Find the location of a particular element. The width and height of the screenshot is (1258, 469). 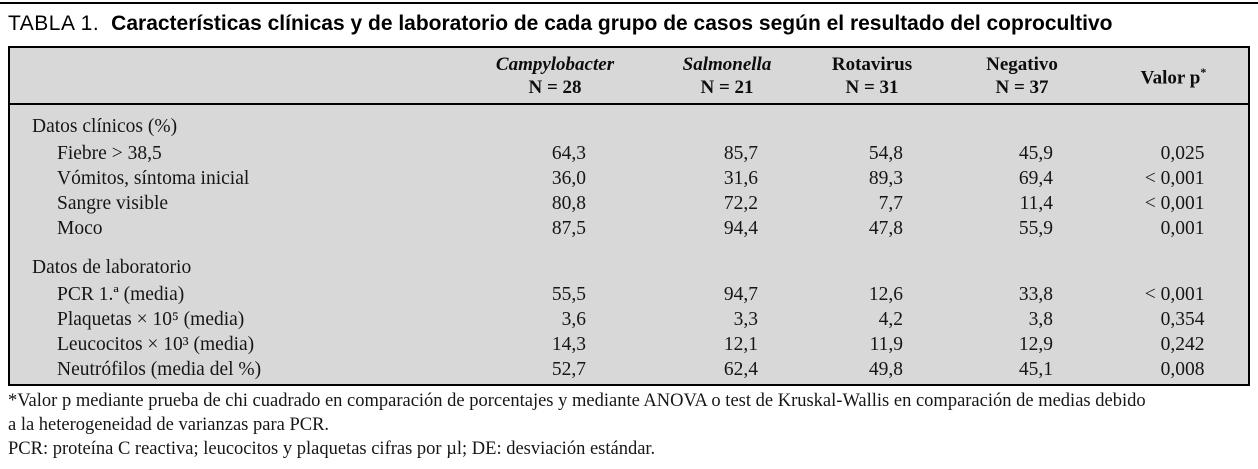

column-n: N = 37 is located at coordinates (1022, 87).